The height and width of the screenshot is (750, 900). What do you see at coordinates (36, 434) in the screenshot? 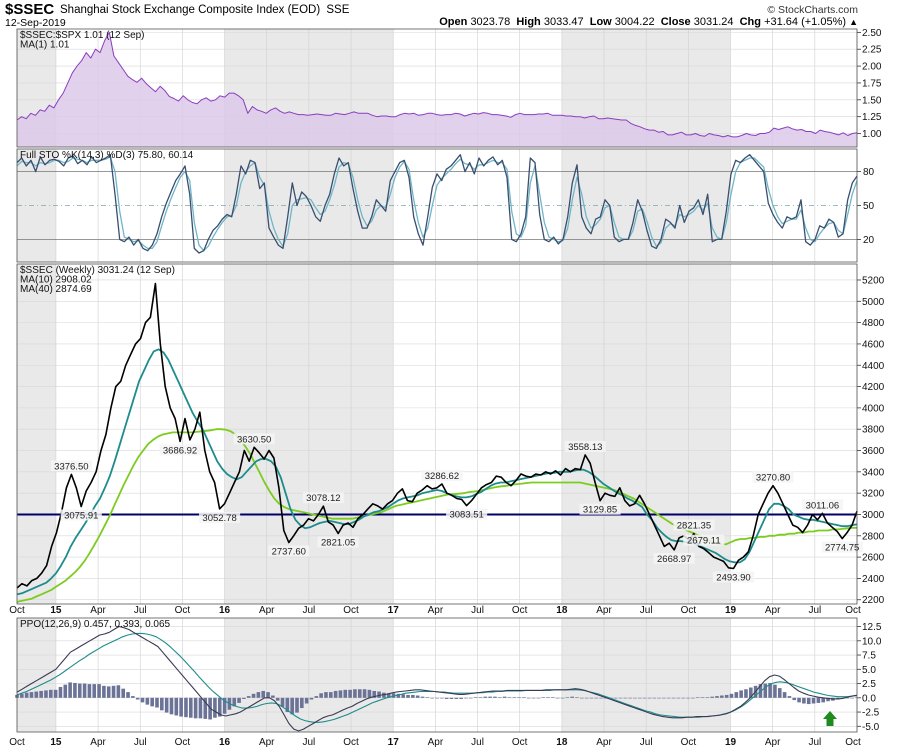
I see `price-year-band` at bounding box center [36, 434].